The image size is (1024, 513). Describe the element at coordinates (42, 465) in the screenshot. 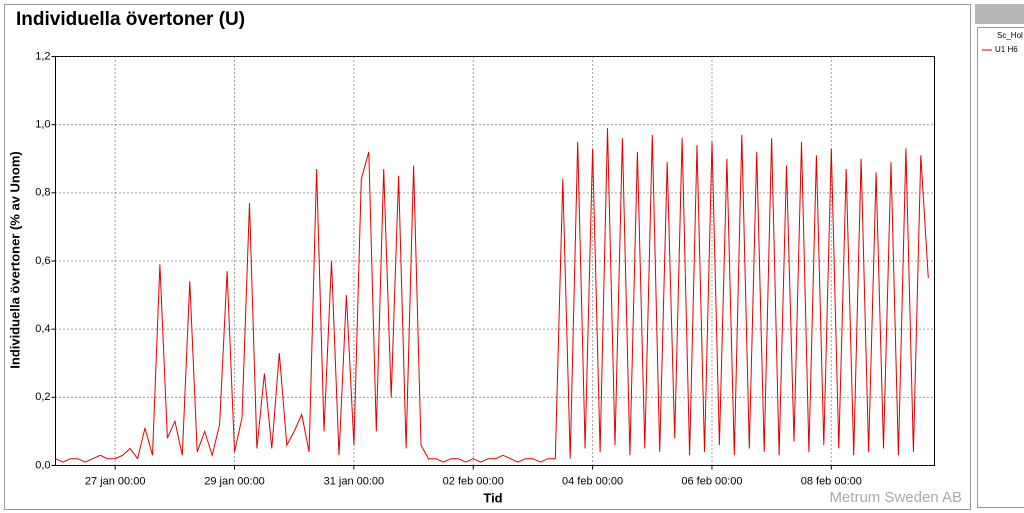

I see `y-tick-label: 0,0` at that location.